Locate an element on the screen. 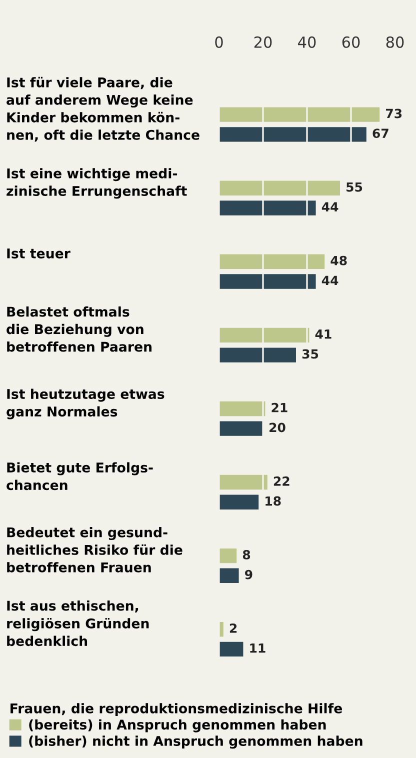 The height and width of the screenshot is (758, 416). data-label: 21 is located at coordinates (280, 407).